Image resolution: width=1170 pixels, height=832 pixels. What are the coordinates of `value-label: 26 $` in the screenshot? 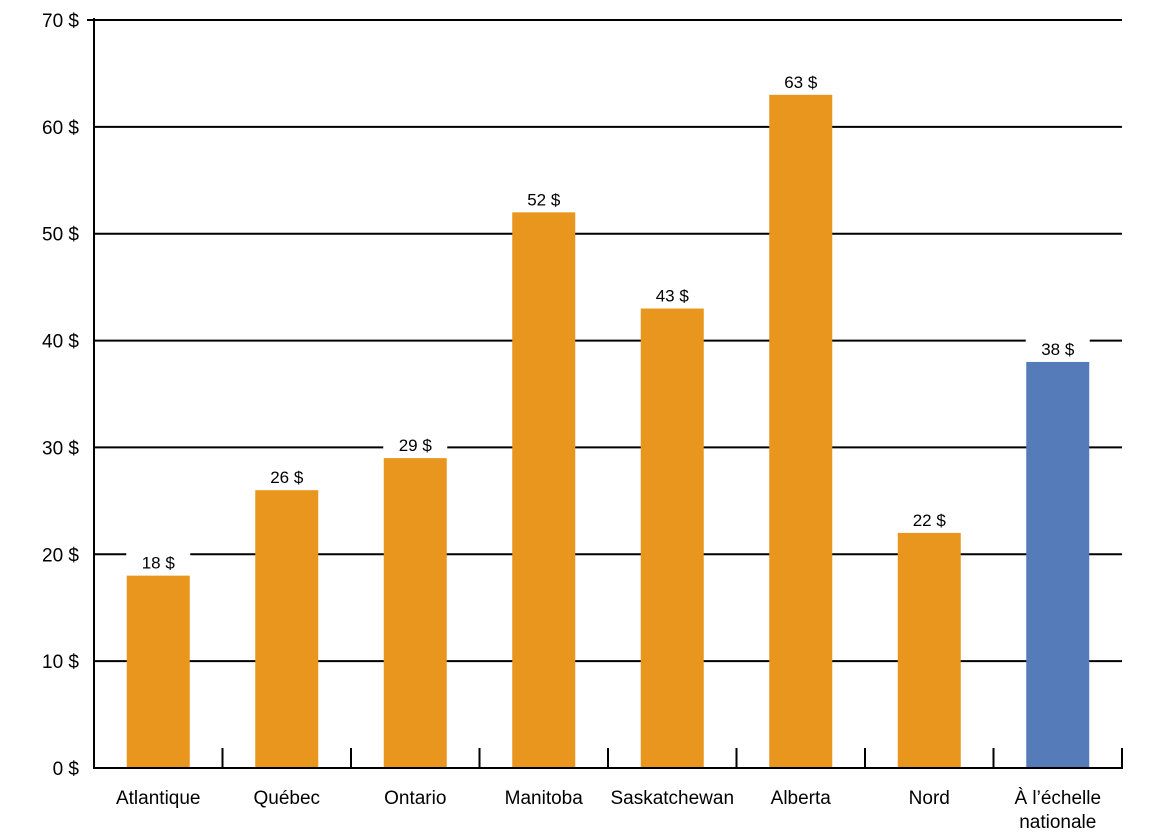 It's located at (287, 477).